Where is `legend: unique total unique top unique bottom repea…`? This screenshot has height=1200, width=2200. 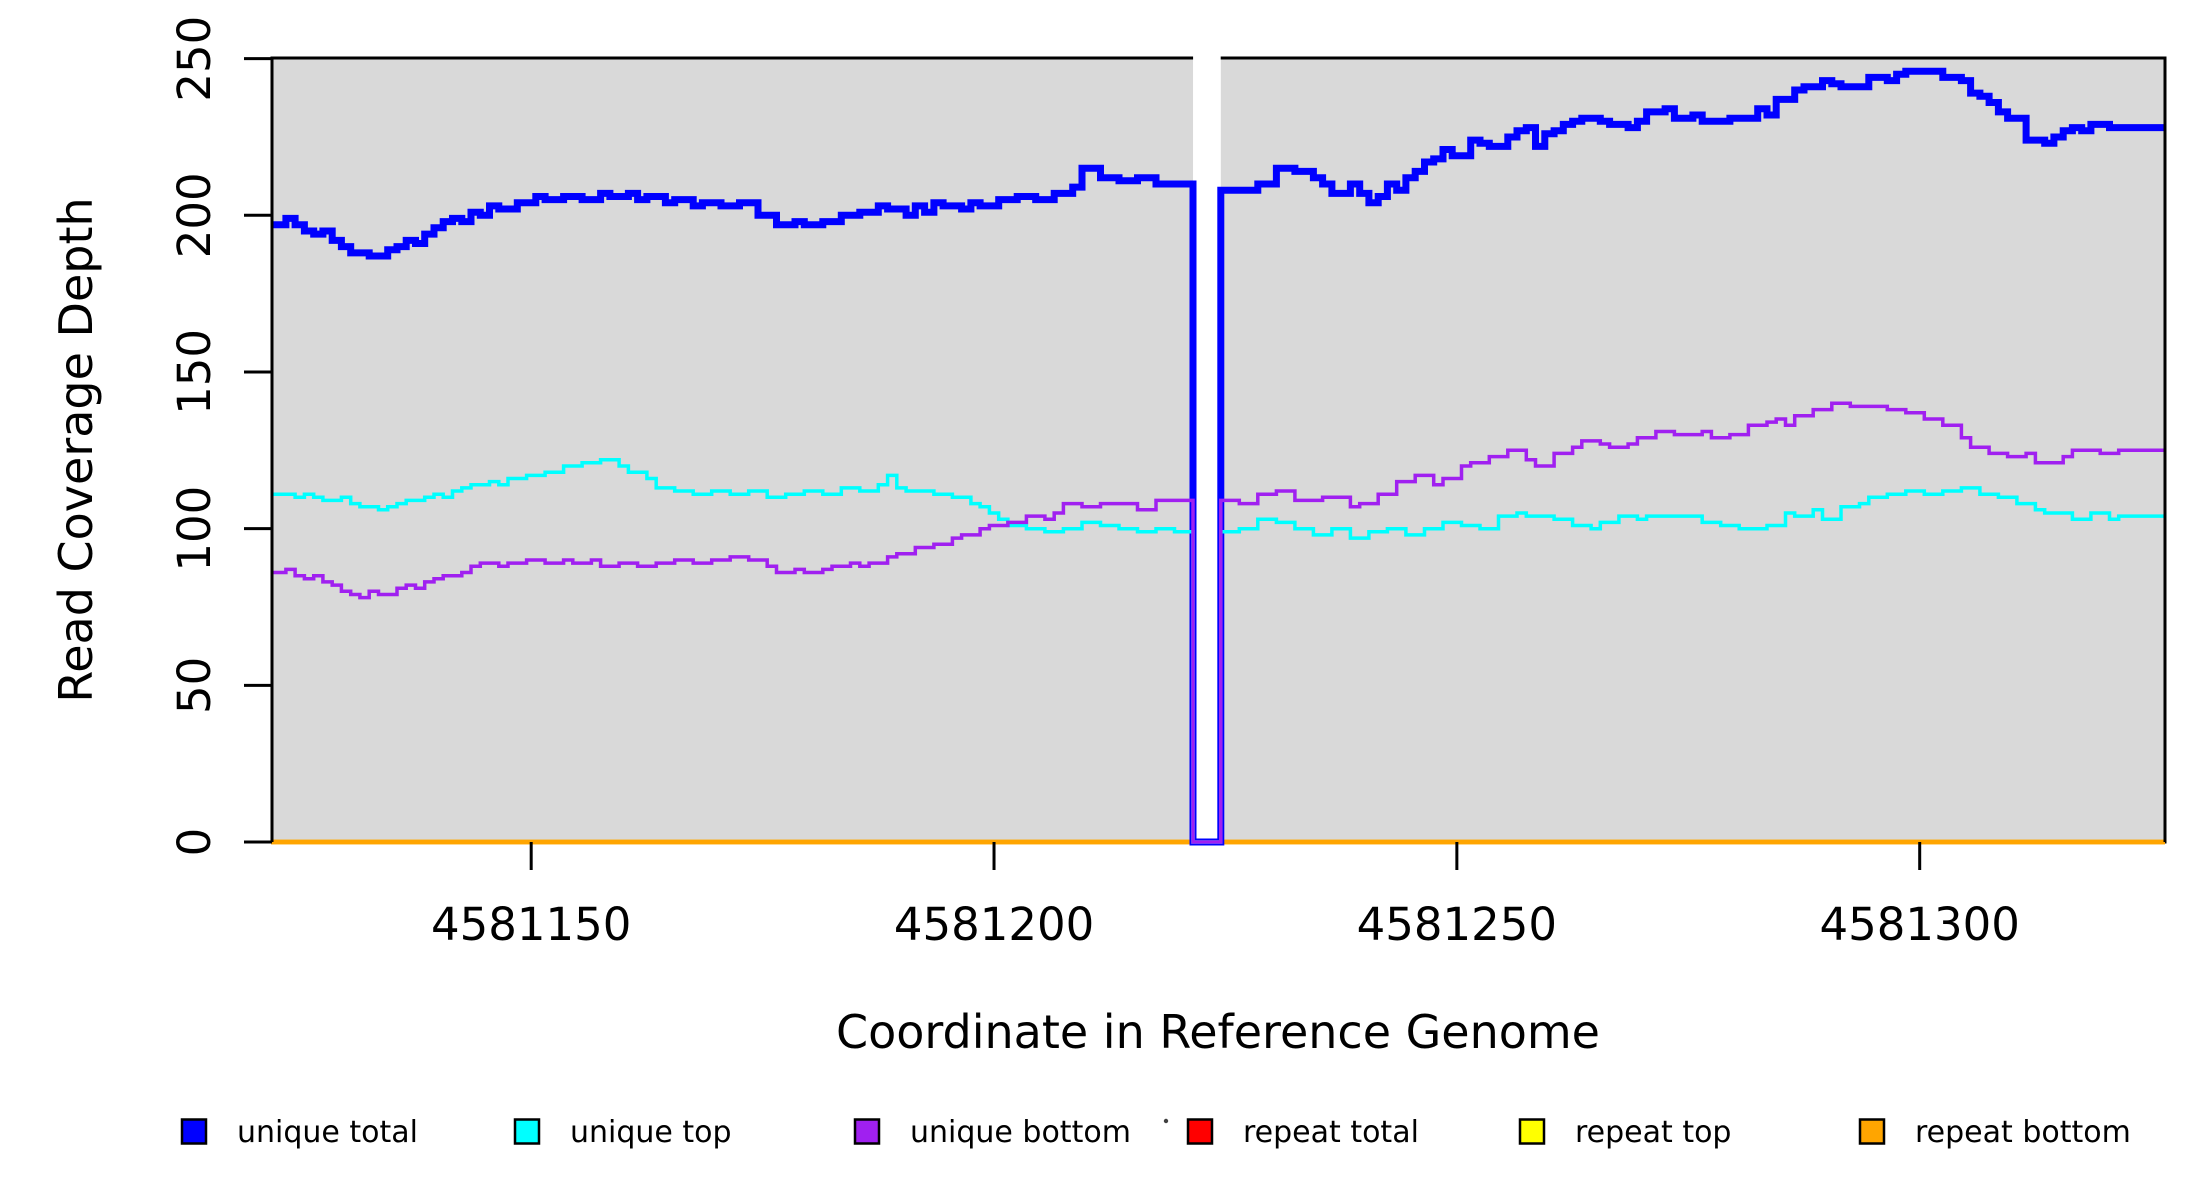
legend: unique total unique top unique bottom repea… is located at coordinates (1155, 1132).